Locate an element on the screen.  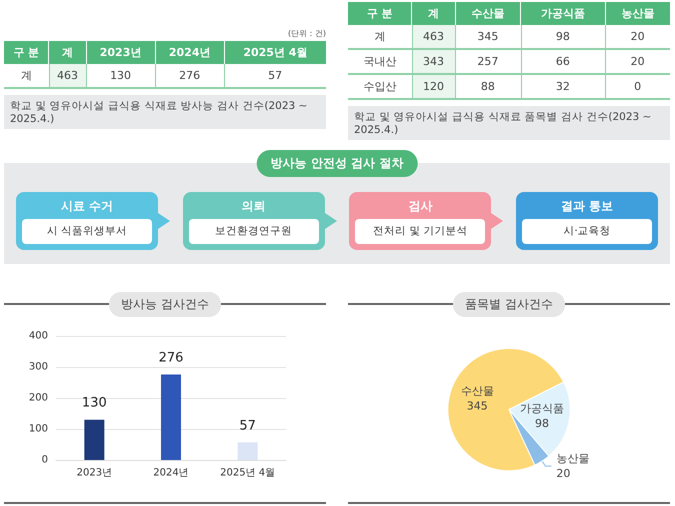
y-tick-label: 수입산 is located at coordinates (380, 86).